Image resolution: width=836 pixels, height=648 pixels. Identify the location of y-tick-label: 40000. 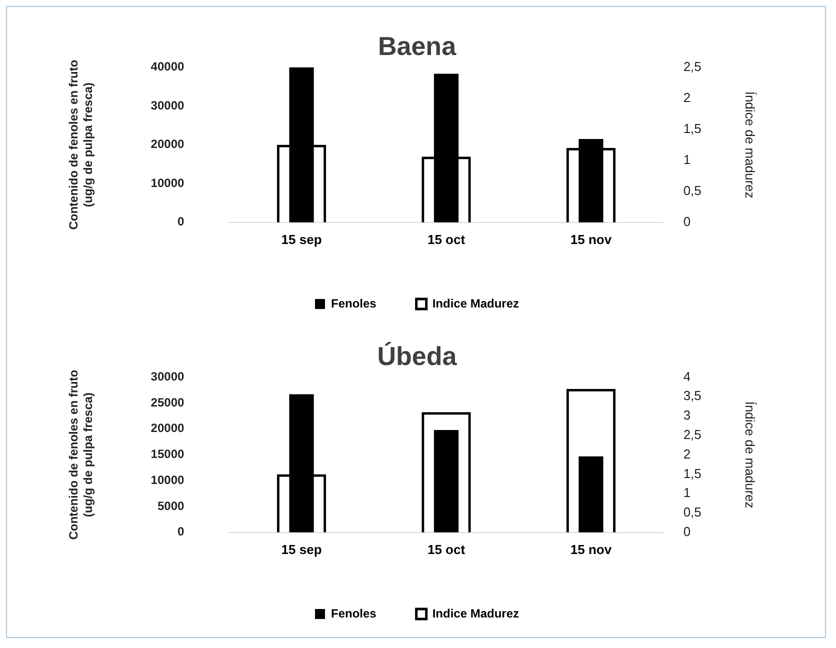
(167, 67).